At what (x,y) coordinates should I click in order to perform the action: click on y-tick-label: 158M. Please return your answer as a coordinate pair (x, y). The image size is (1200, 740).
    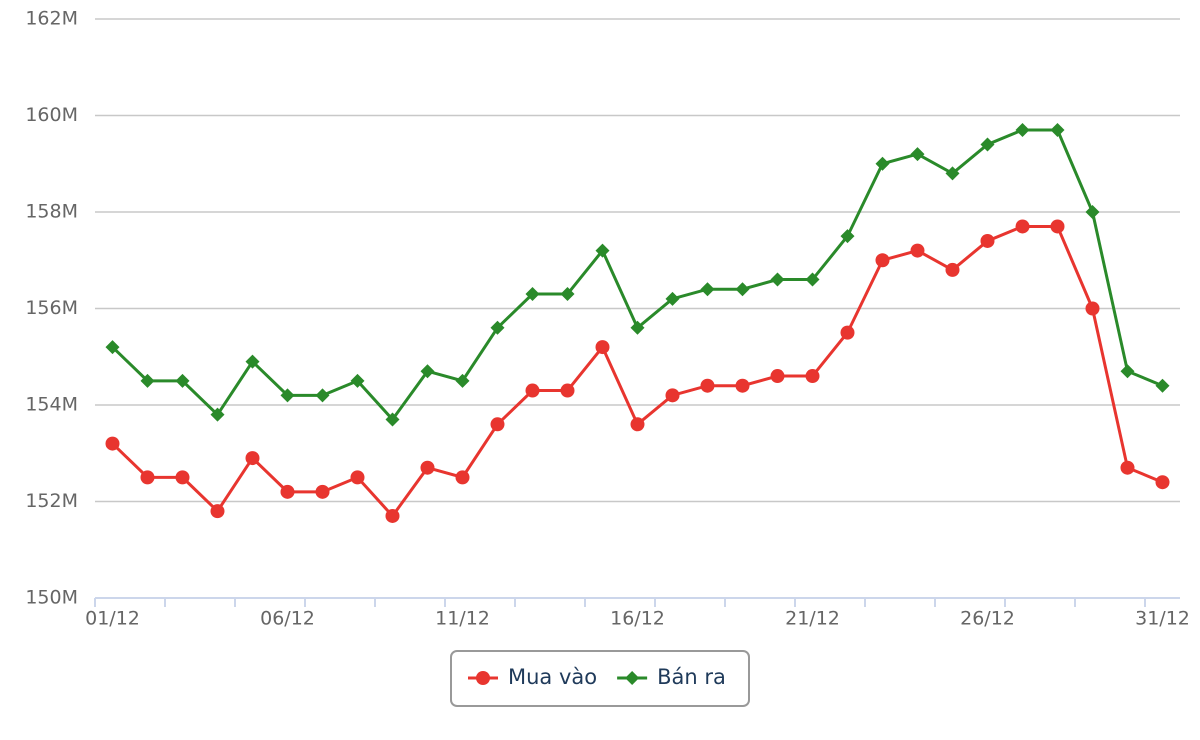
    Looking at the image, I should click on (51, 212).